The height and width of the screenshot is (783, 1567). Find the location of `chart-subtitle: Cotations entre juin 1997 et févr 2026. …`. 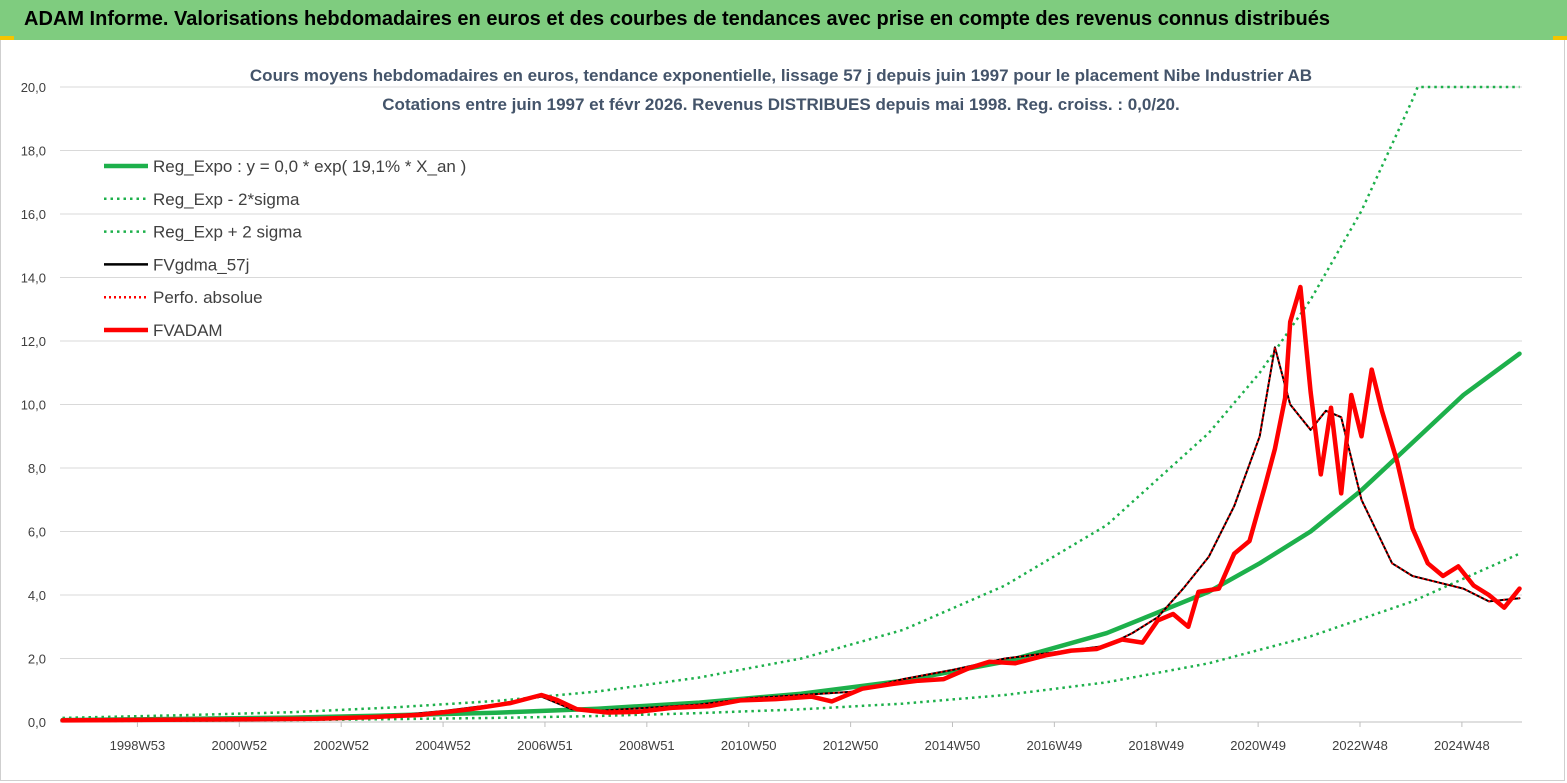

chart-subtitle: Cotations entre juin 1997 et févr 2026. … is located at coordinates (780, 104).